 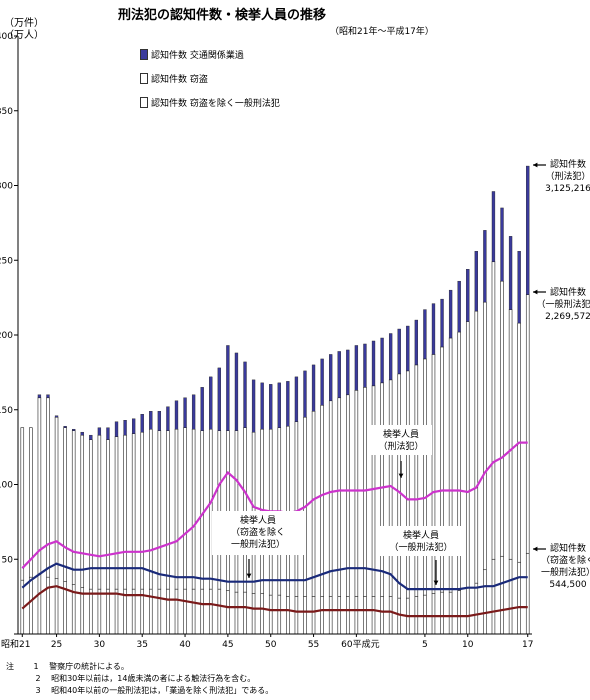 I want to click on callout-arrest-nontheft-line: 一般刑法犯）, so click(x=258, y=544).